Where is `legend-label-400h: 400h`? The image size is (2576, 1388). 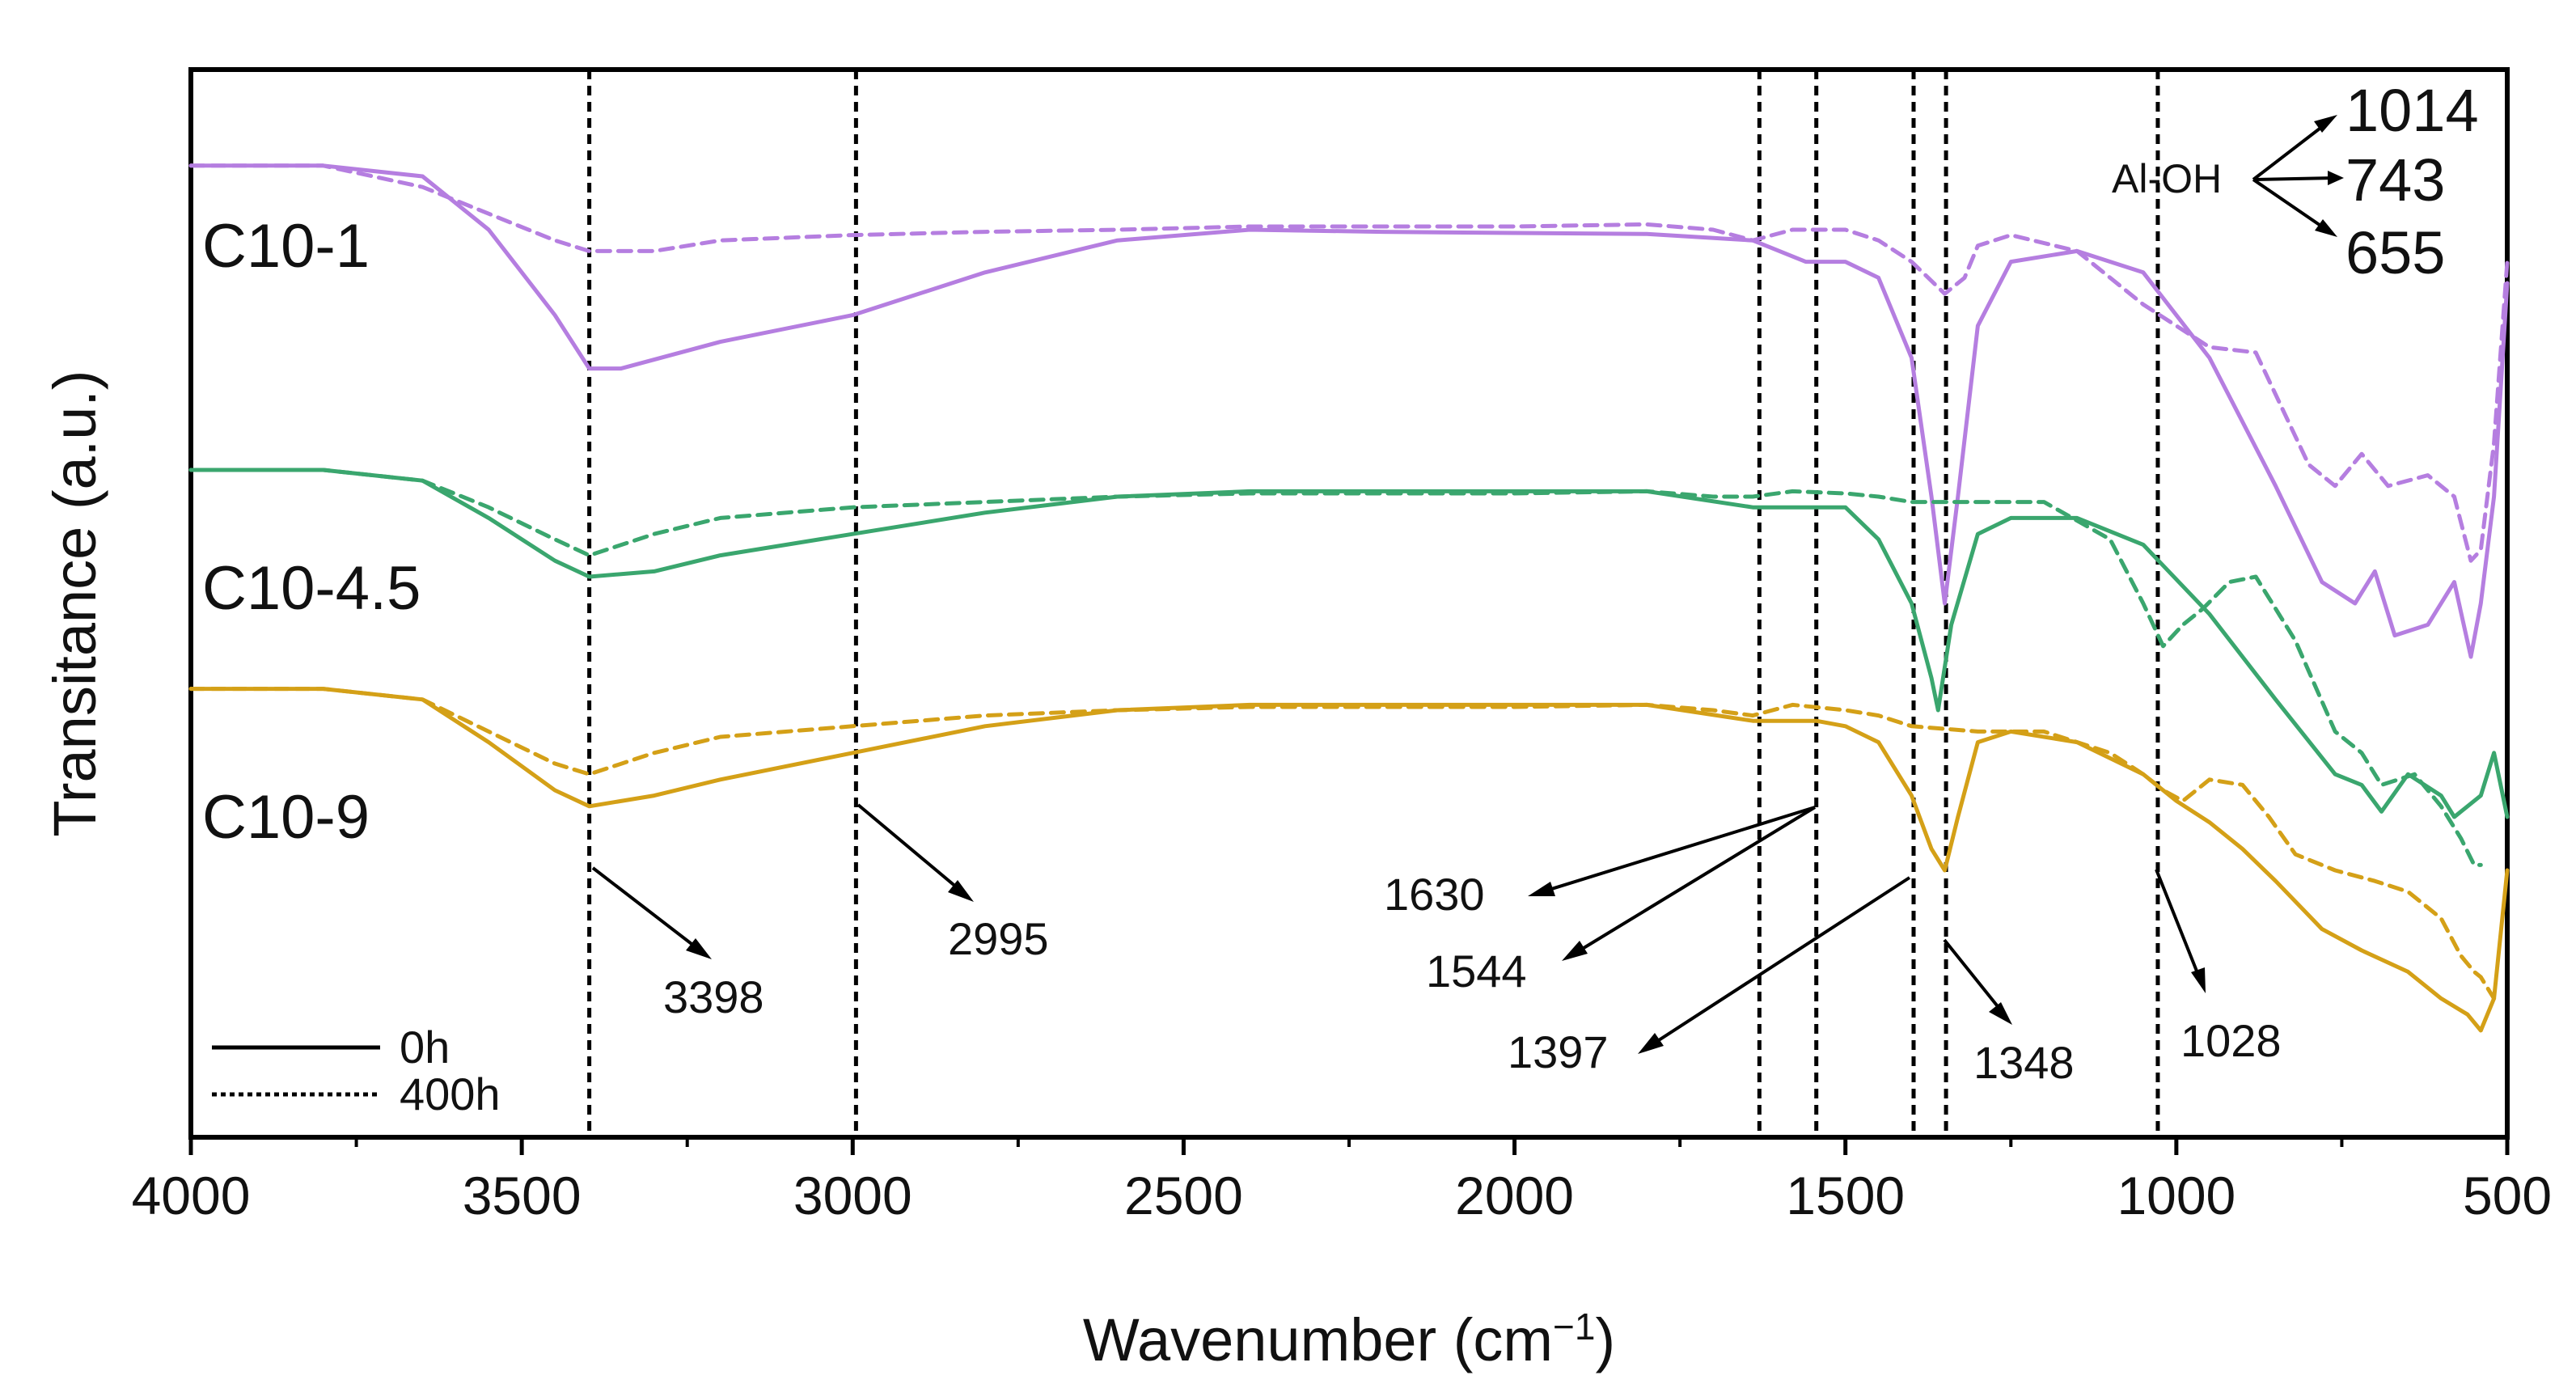
legend-label-400h: 400h is located at coordinates (451, 1094).